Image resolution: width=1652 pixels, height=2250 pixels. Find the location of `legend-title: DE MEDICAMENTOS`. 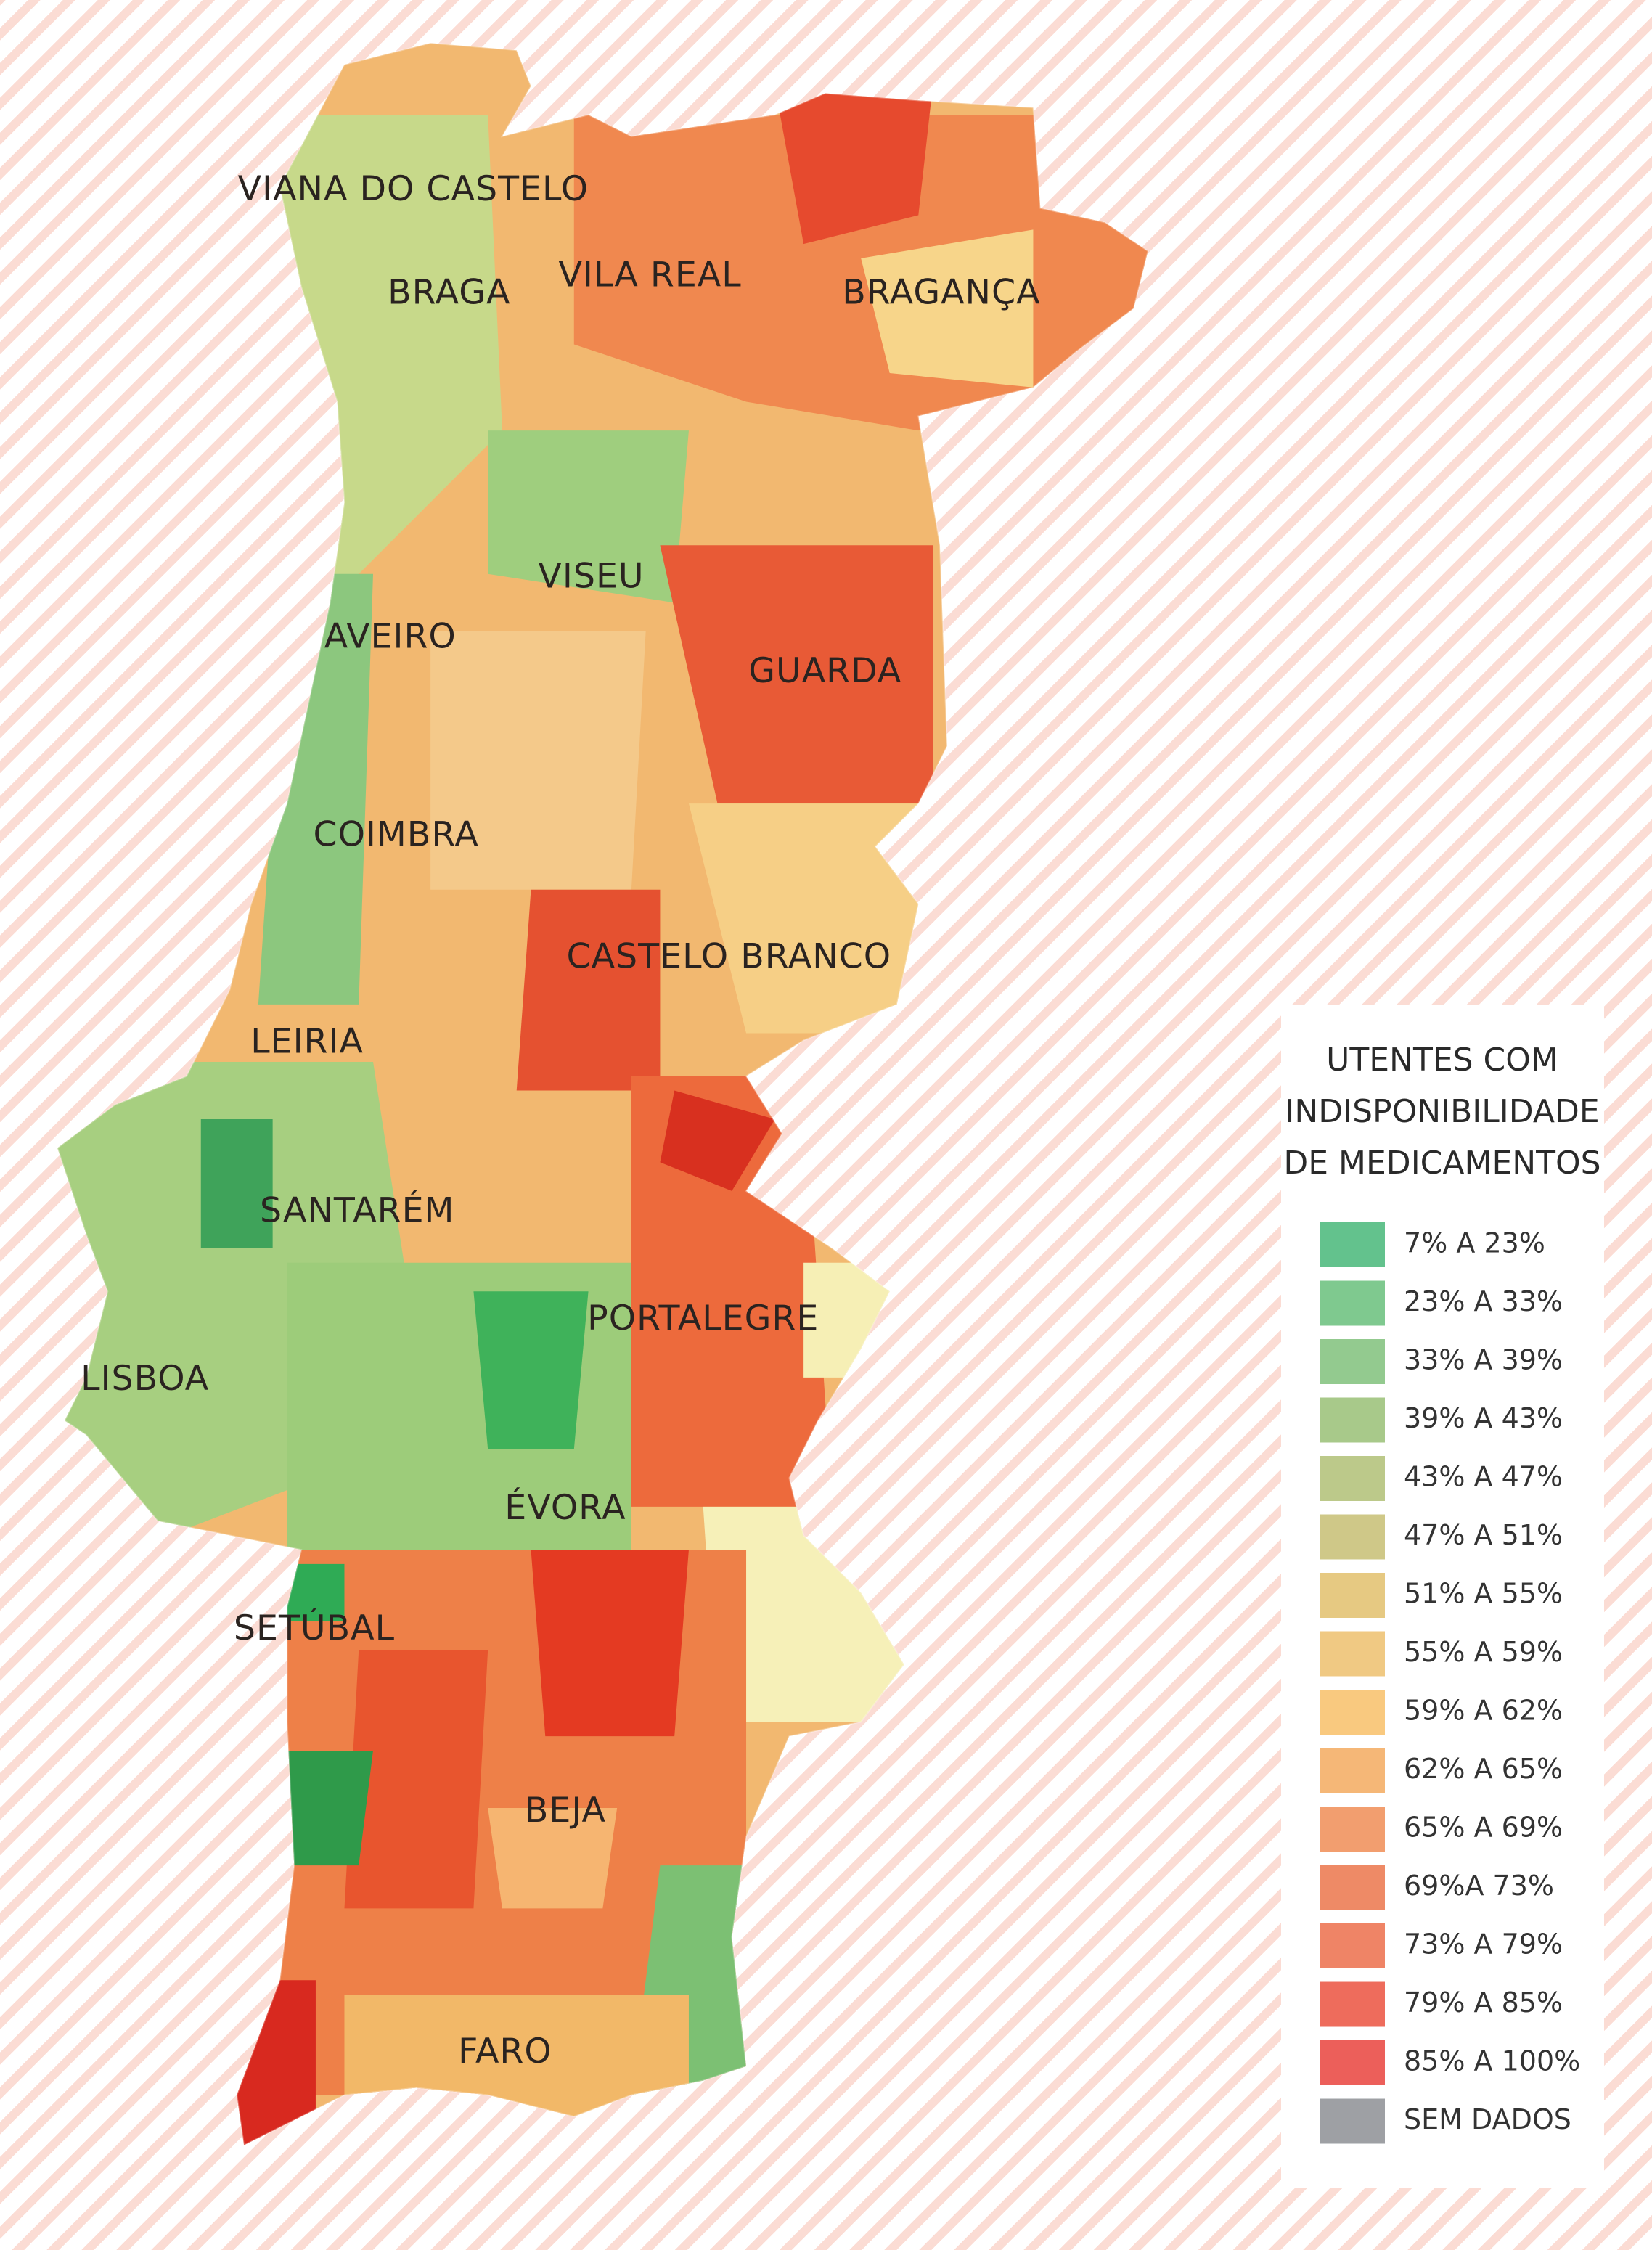

legend-title: DE MEDICAMENTOS is located at coordinates (1441, 1163).